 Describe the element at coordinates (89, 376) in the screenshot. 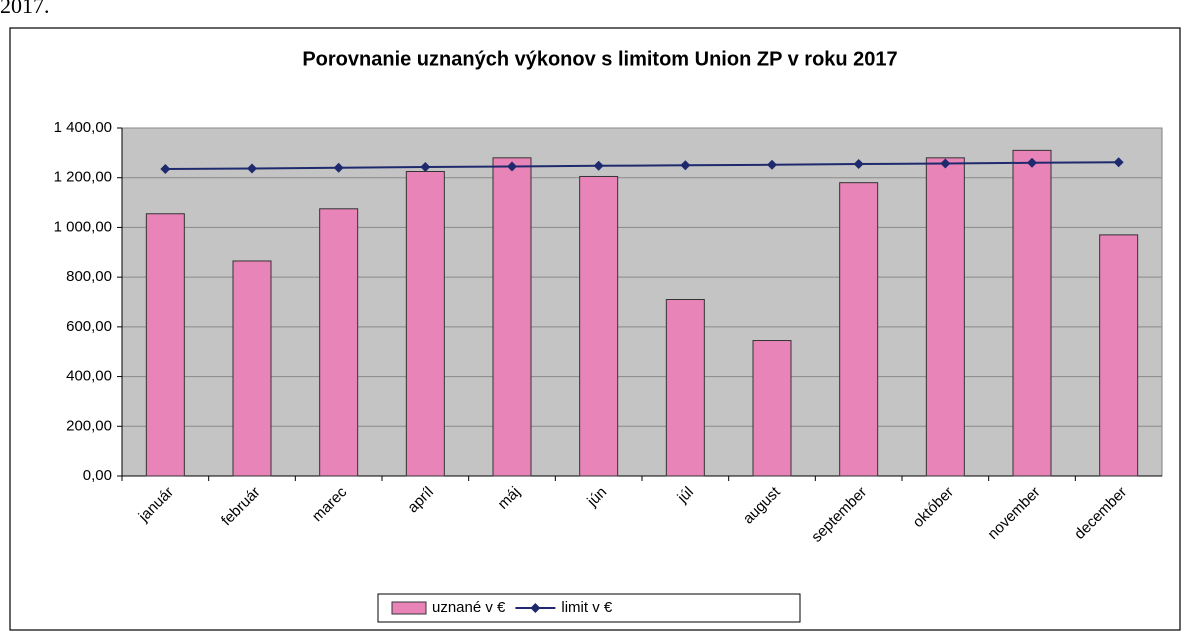

I see `y-tick-label: 400,00` at that location.